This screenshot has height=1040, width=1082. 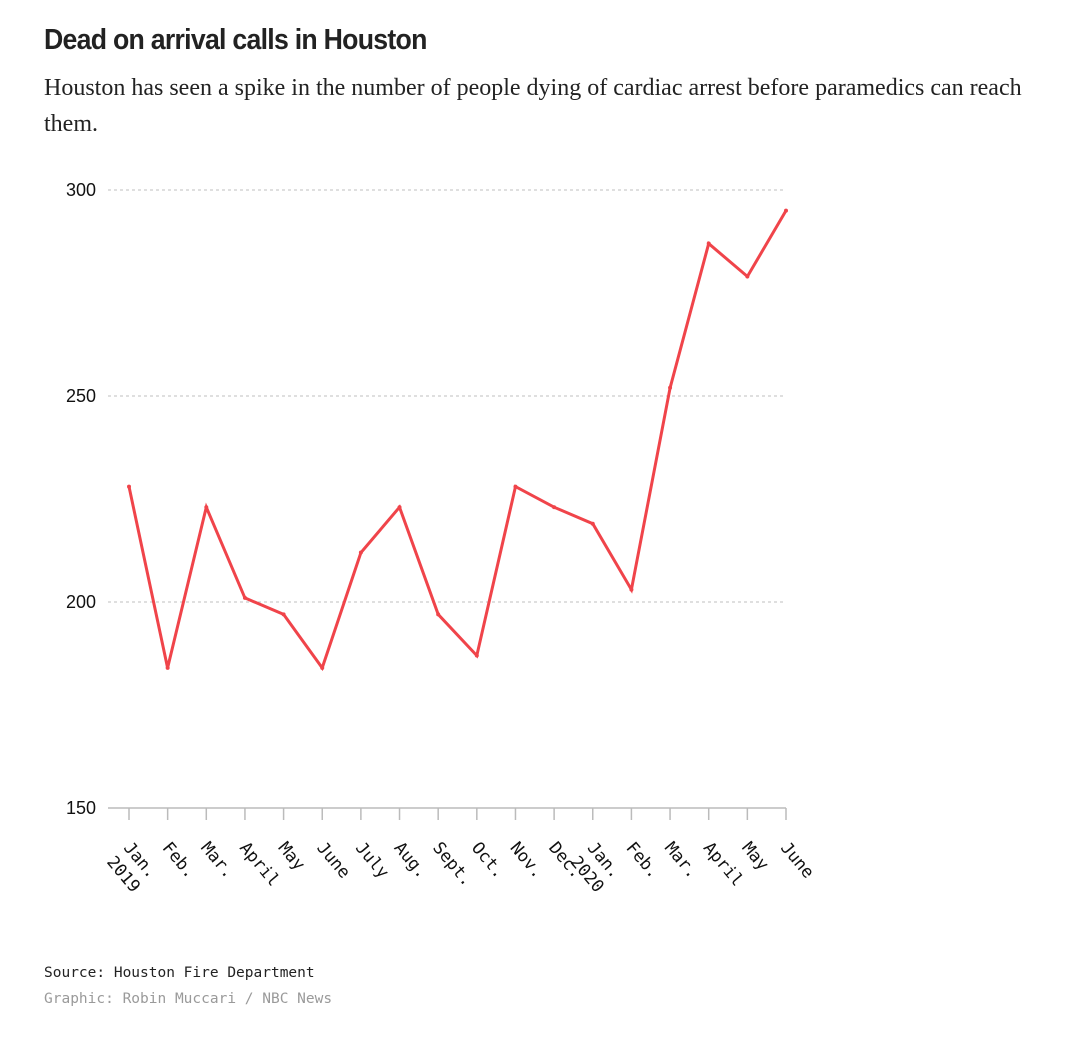 I want to click on y-tick-label: 200, so click(x=81, y=602).